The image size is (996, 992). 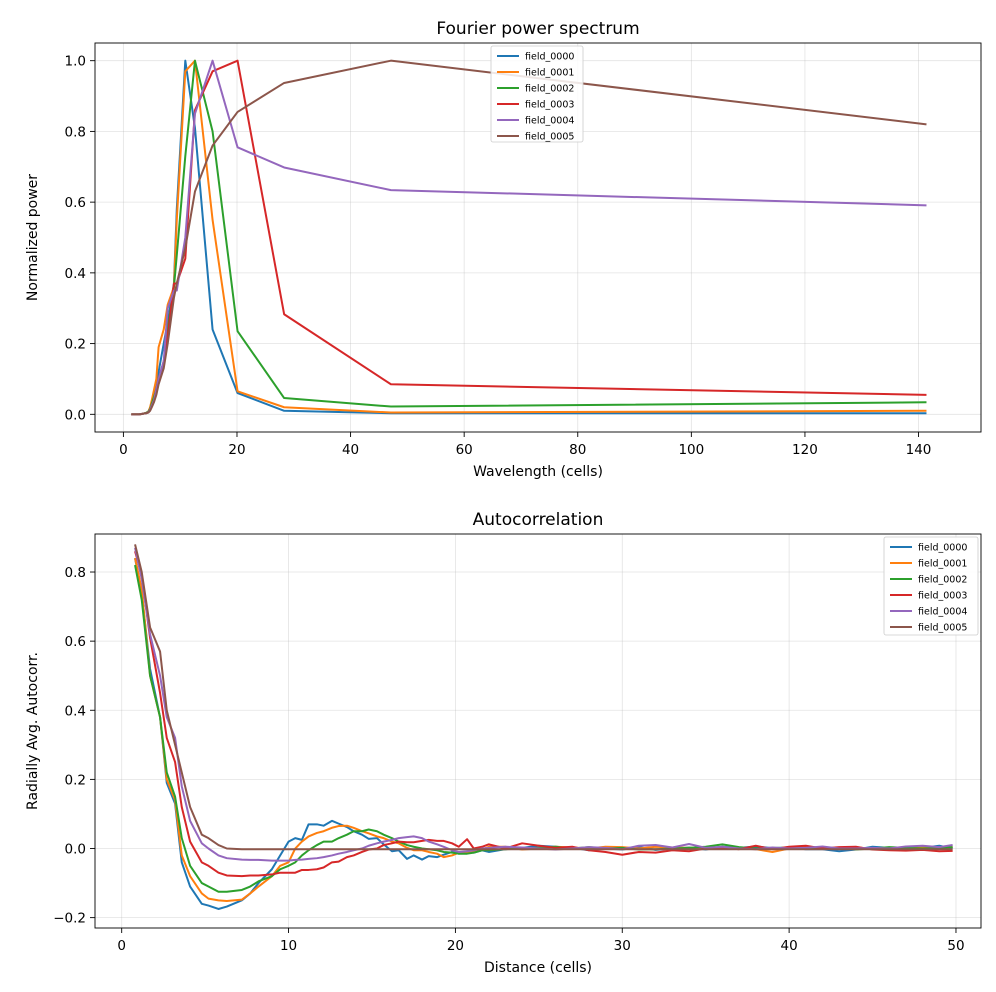 I want to click on spectrum-ytick-label: 0.4, so click(x=75, y=274).